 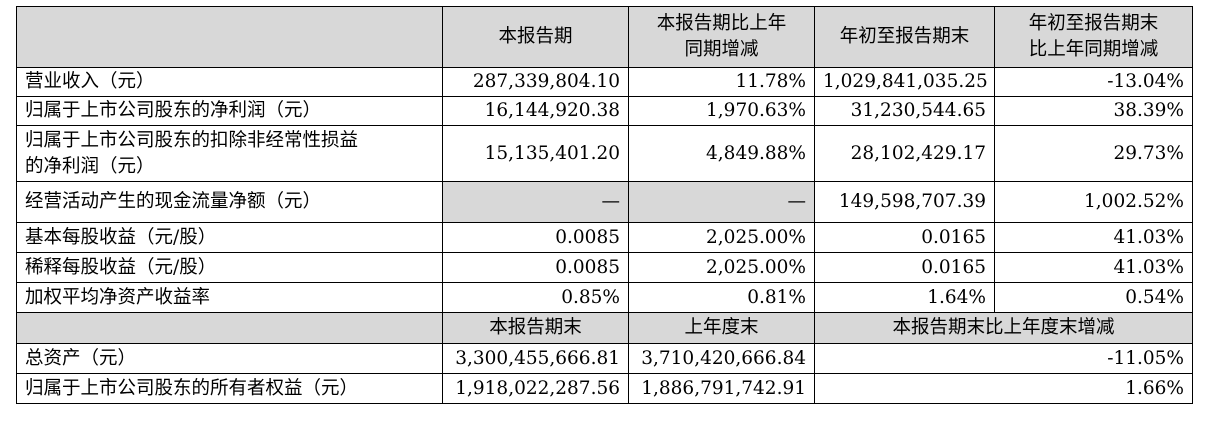 I want to click on row-label: 归属于上市公司股东的净利润（元）, so click(x=229, y=111).